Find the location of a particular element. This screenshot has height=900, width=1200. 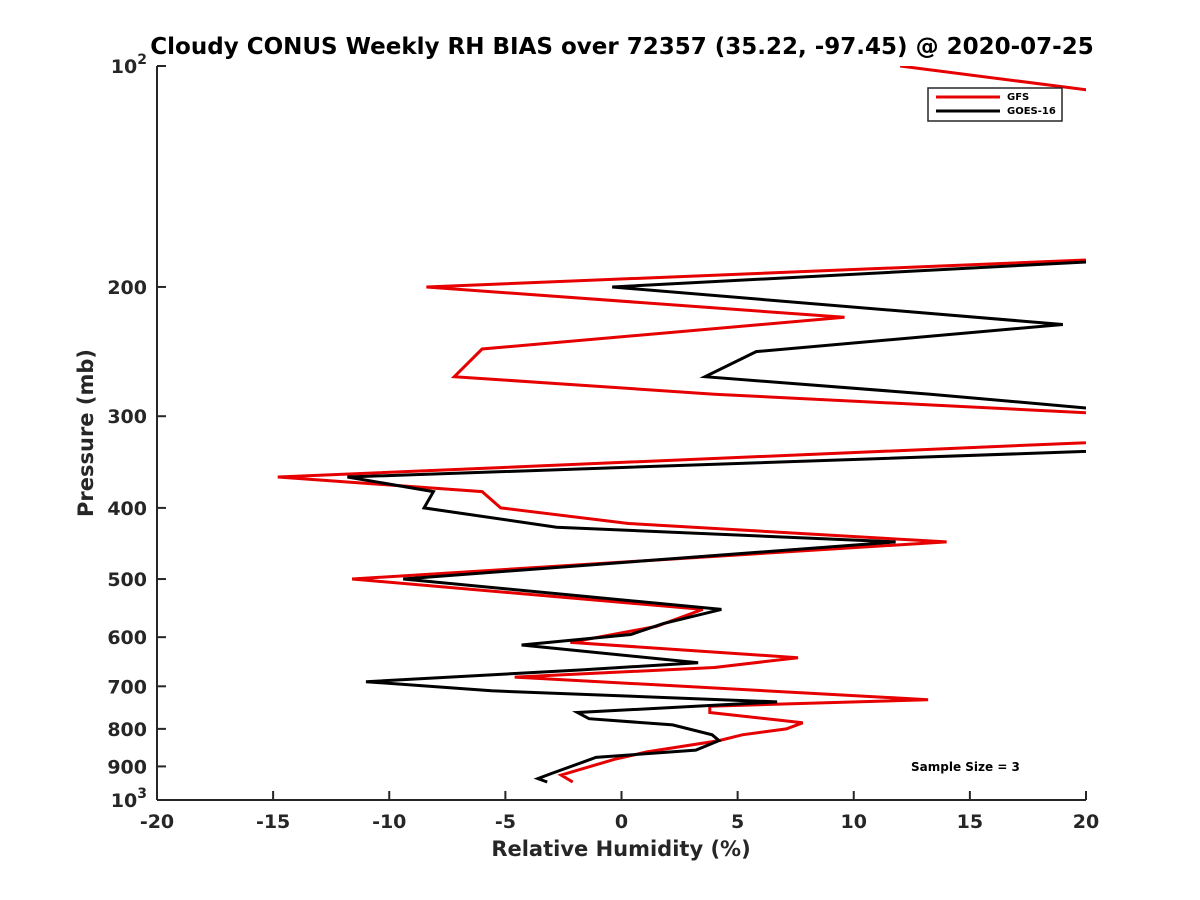

y-tick-label: 700 is located at coordinates (127, 687).